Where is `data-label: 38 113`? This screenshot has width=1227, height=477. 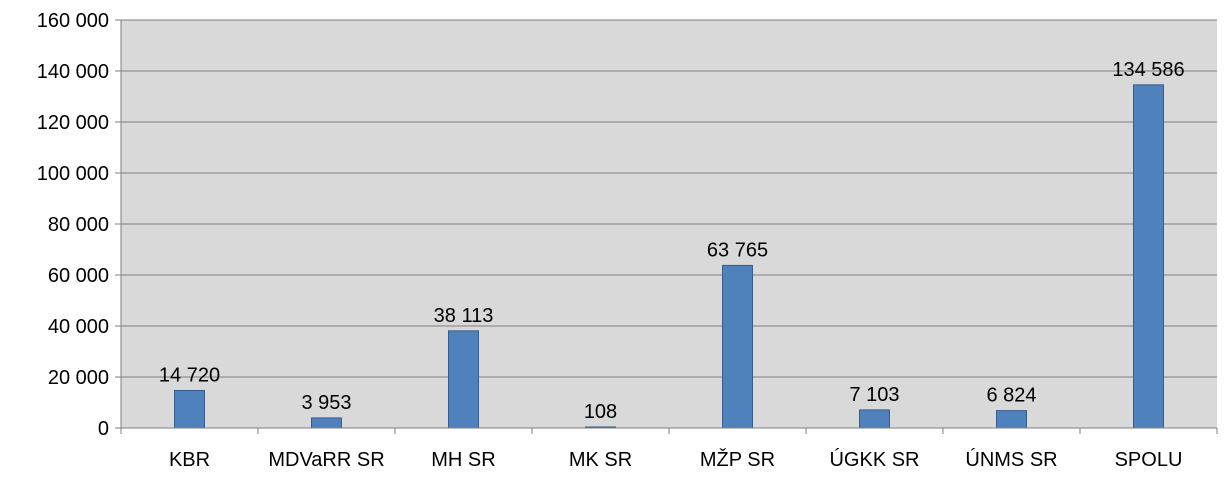 data-label: 38 113 is located at coordinates (464, 316).